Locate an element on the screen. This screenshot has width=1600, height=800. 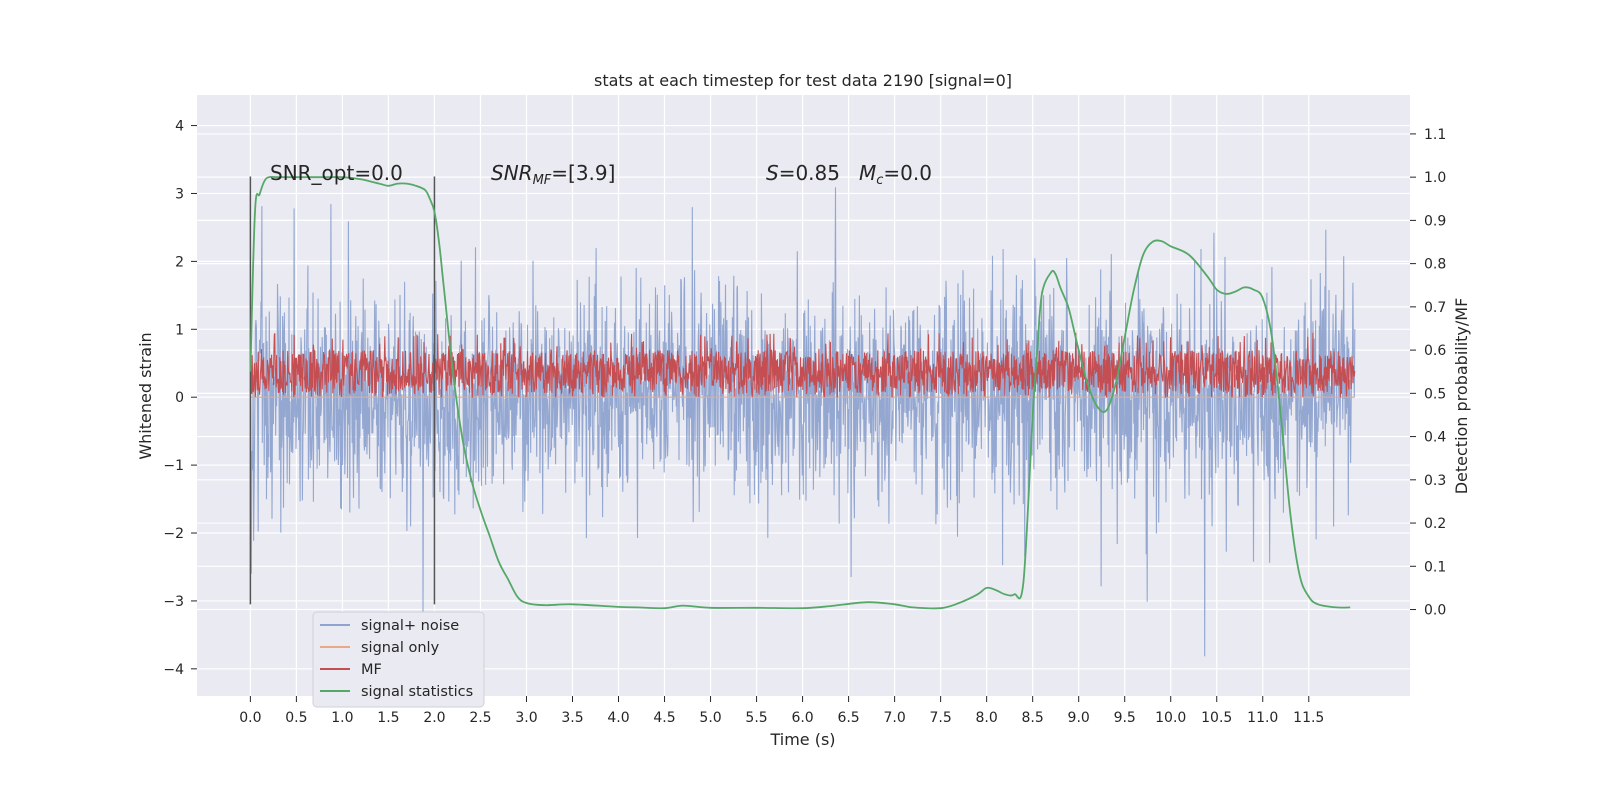
x-tick-label-2.0: 2.0 is located at coordinates (434, 718).